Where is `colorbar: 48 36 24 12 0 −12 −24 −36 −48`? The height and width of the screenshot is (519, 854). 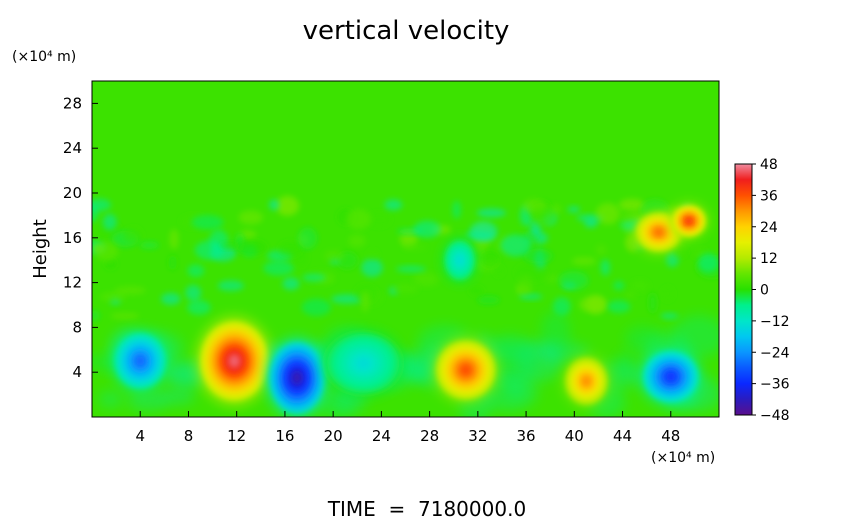
colorbar: 48 36 24 12 0 −12 −24 −36 −48 is located at coordinates (762, 290).